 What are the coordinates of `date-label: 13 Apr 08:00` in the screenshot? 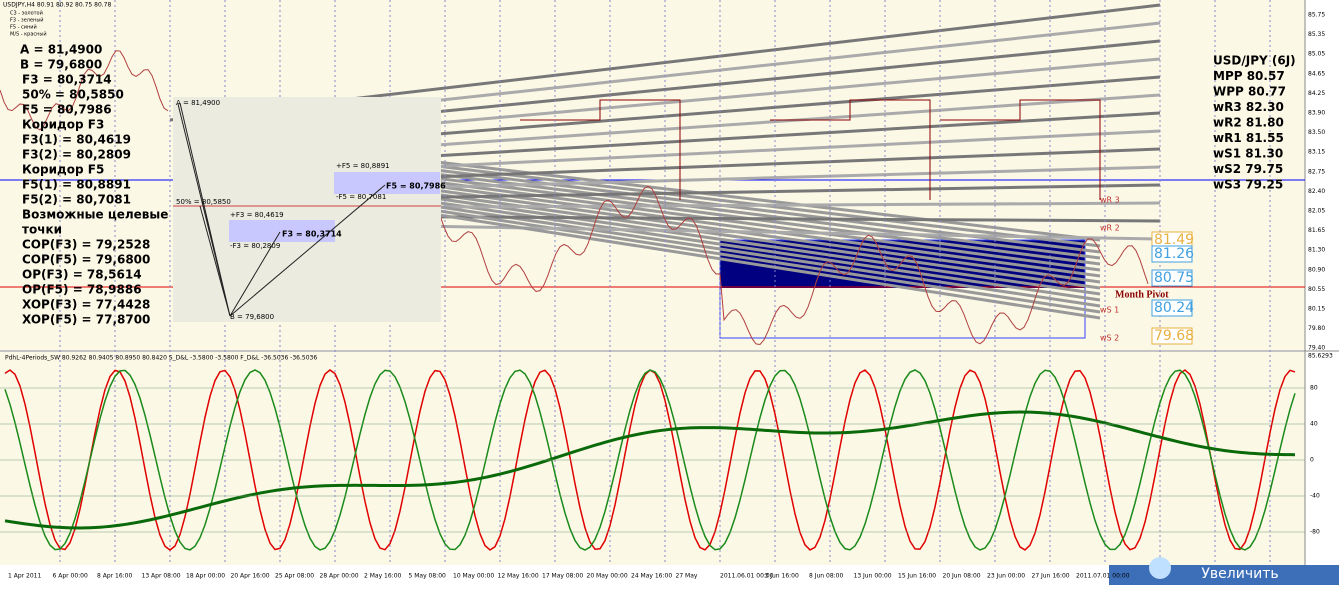 It's located at (161, 576).